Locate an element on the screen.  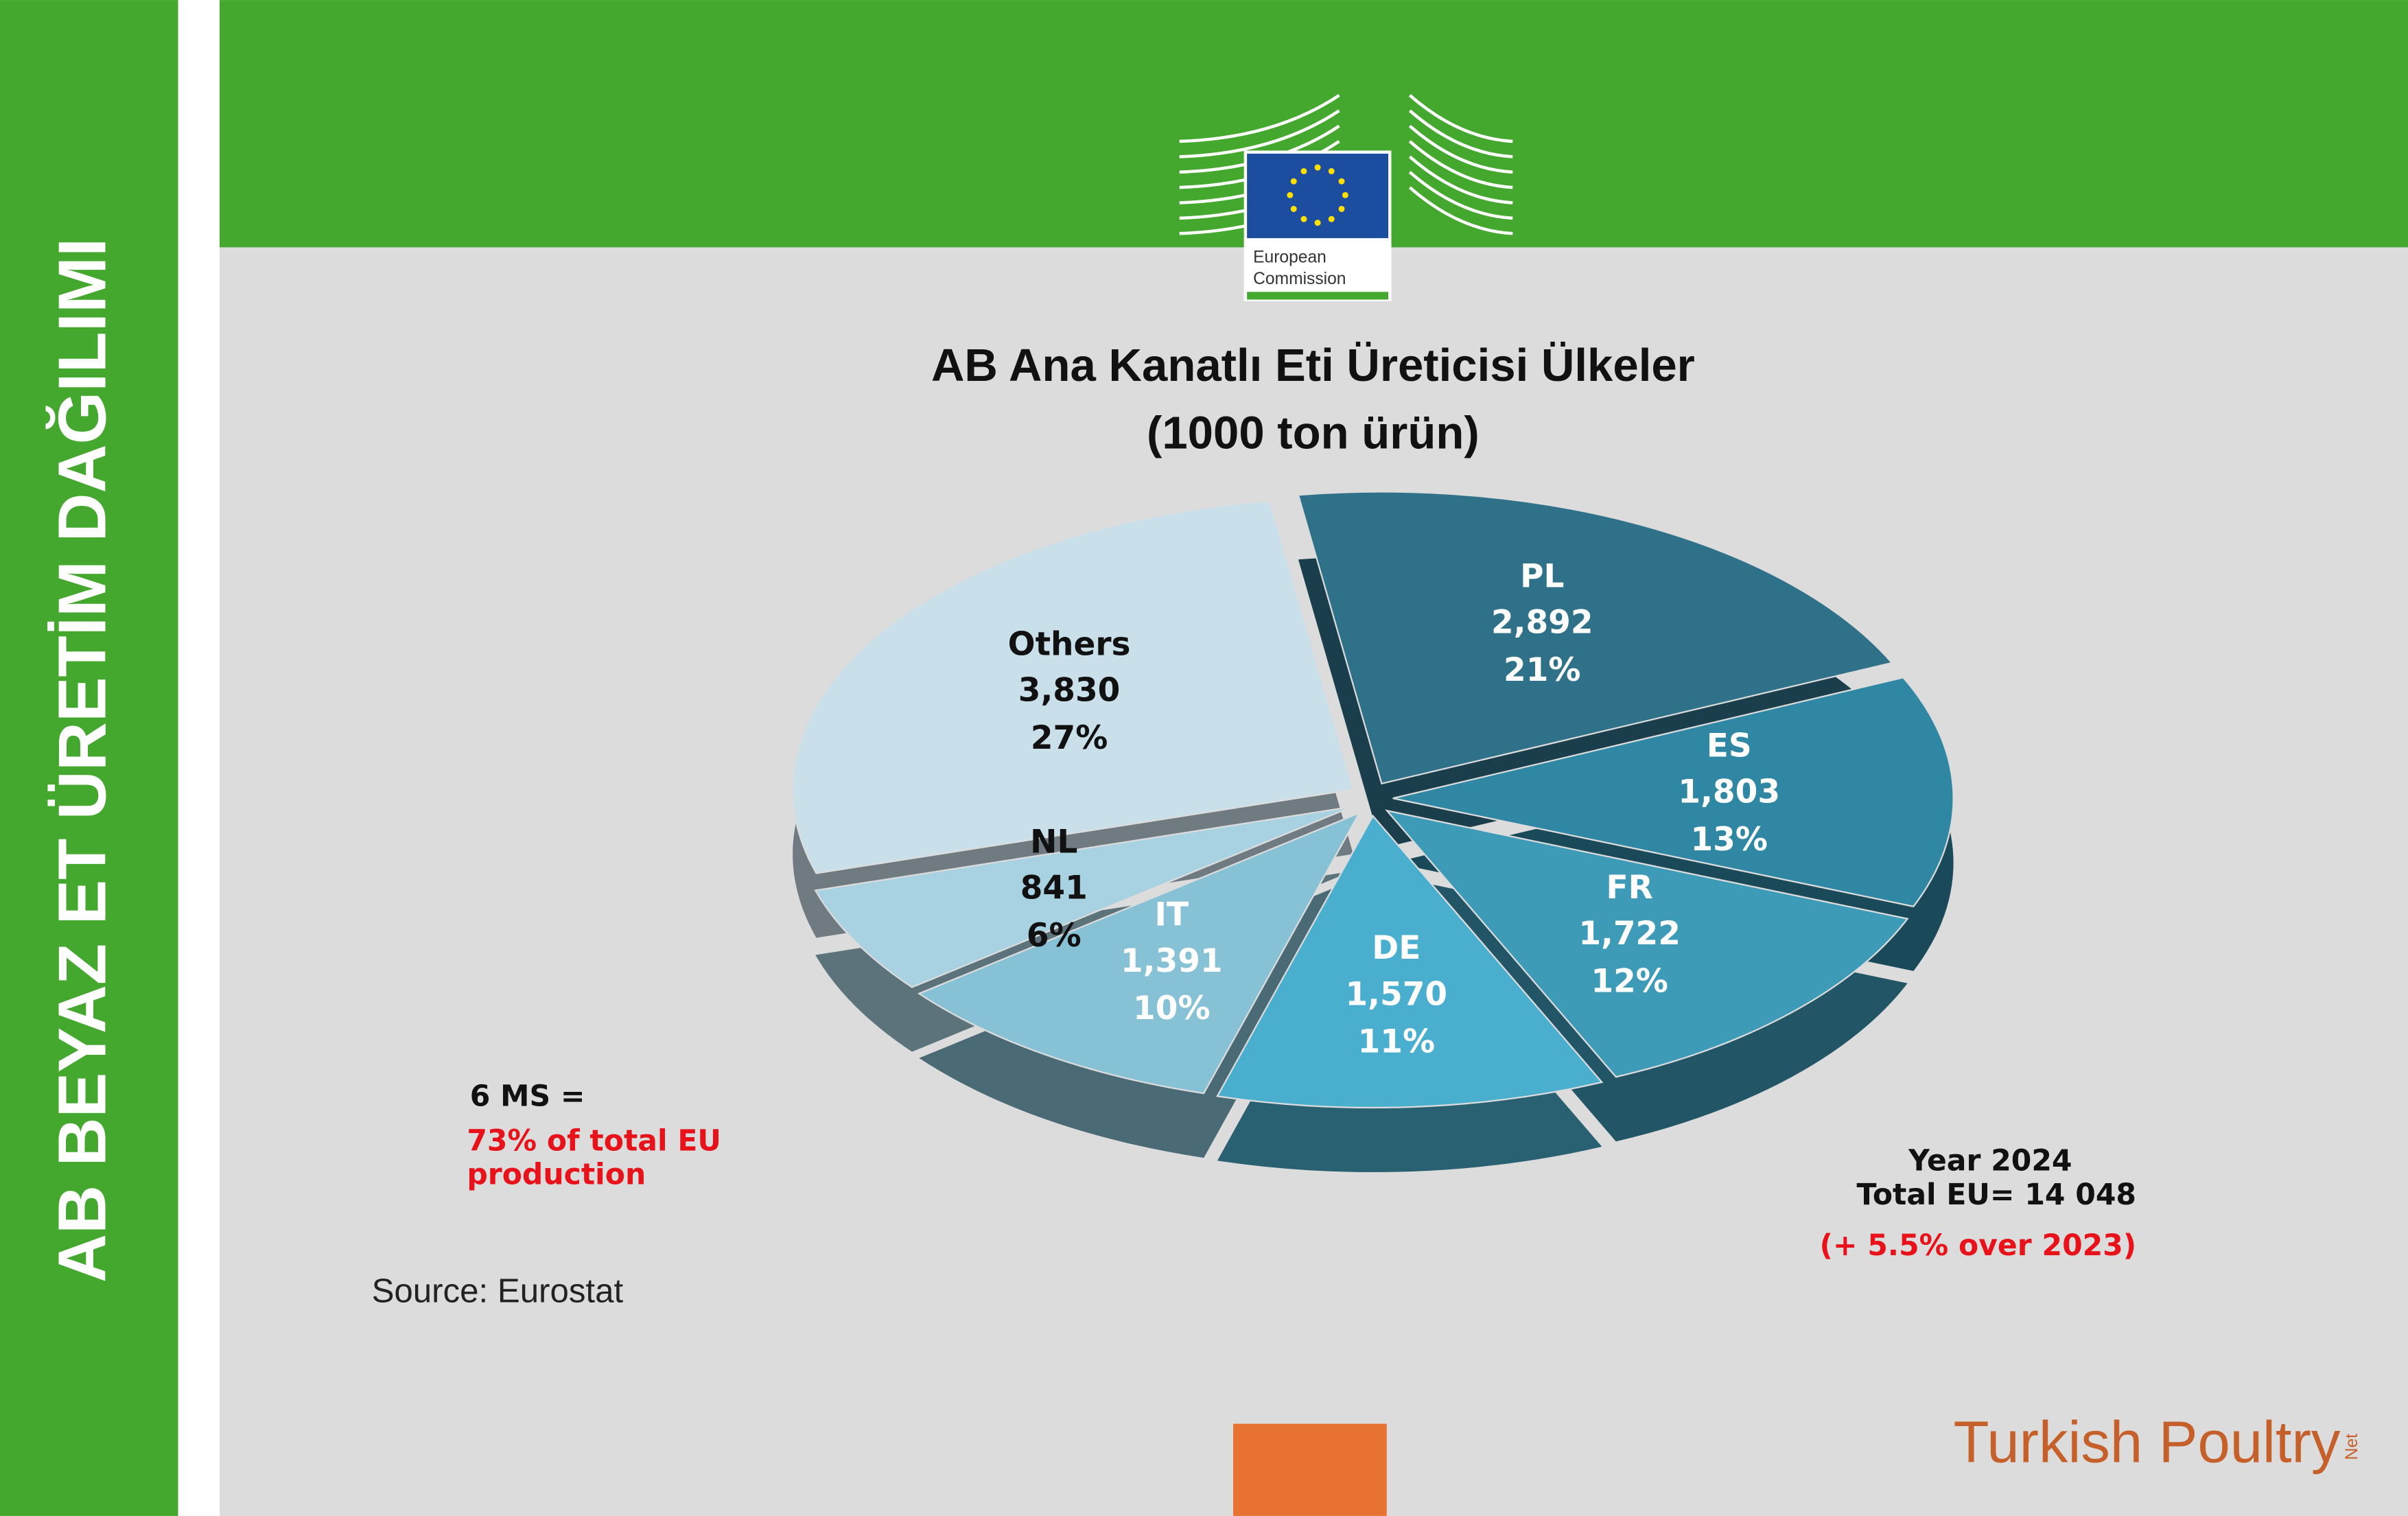
chart-subtitle: (1000 ton ürün) is located at coordinates (1313, 432).